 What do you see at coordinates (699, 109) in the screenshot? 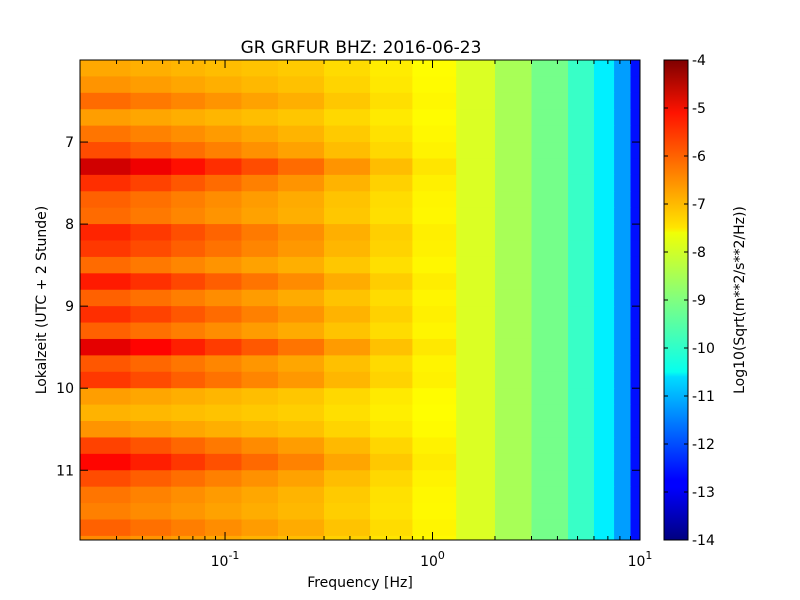
I see `colorbar-tick-label: -5` at bounding box center [699, 109].